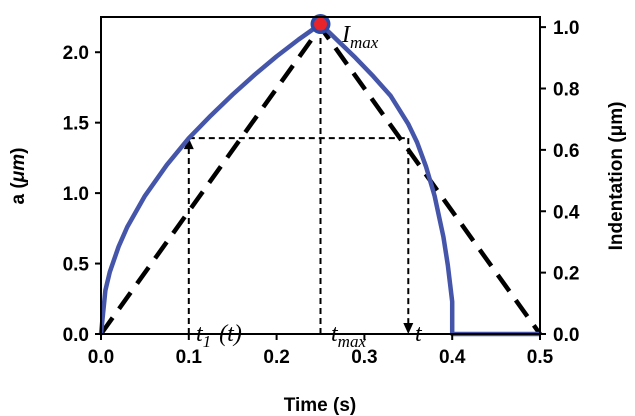 The image size is (635, 416). I want to click on y2-tick-label: 0.8, so click(566, 90).